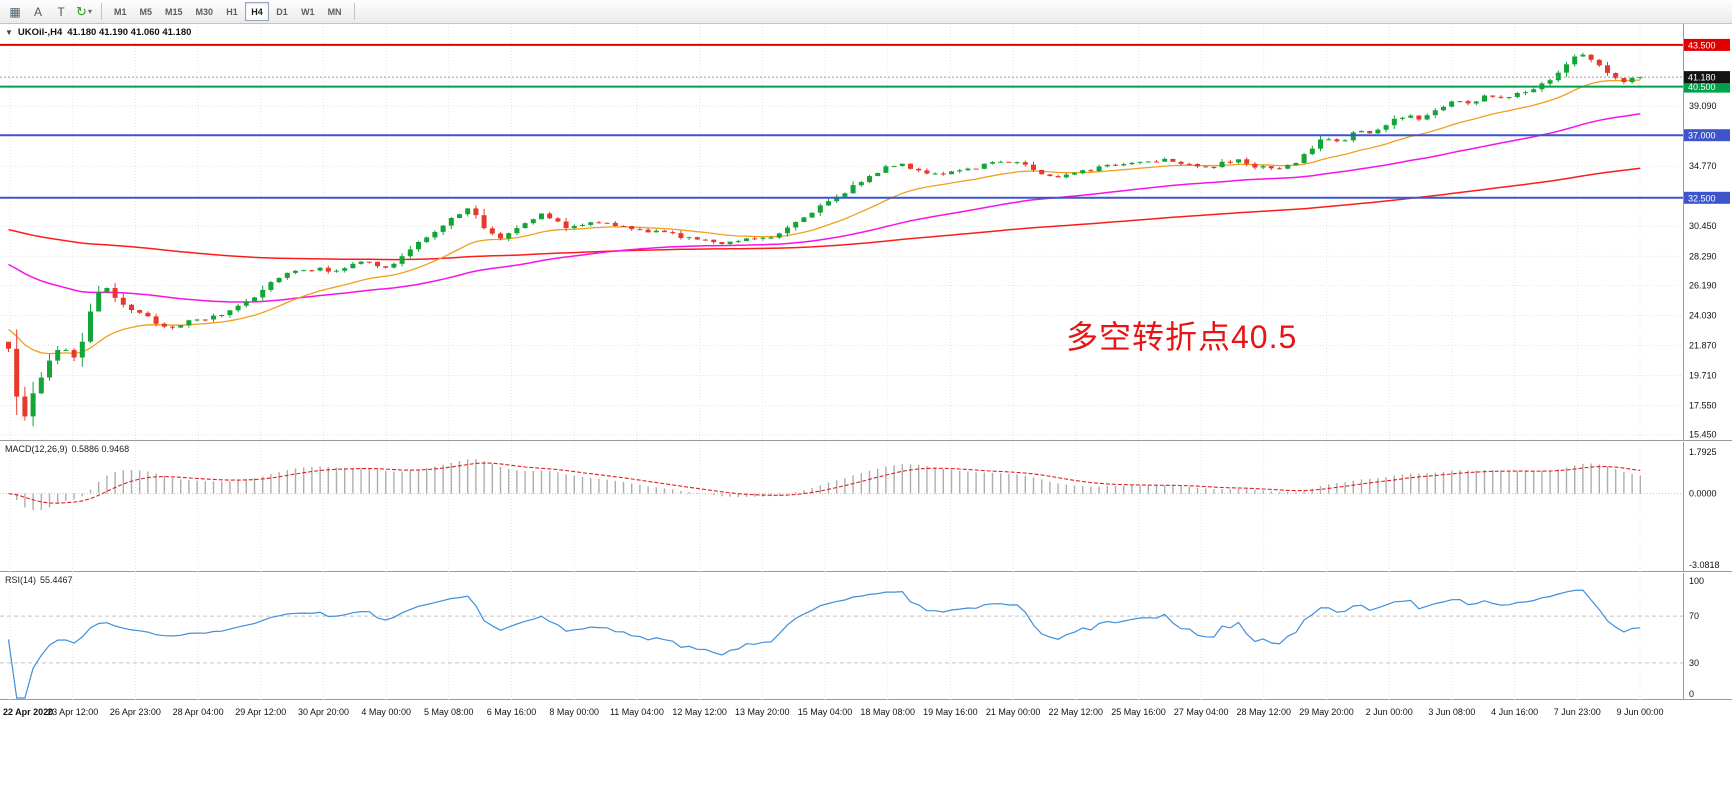  I want to click on macd-scale: 1.7925 0.0000 -3.0818, so click(1704, 508).